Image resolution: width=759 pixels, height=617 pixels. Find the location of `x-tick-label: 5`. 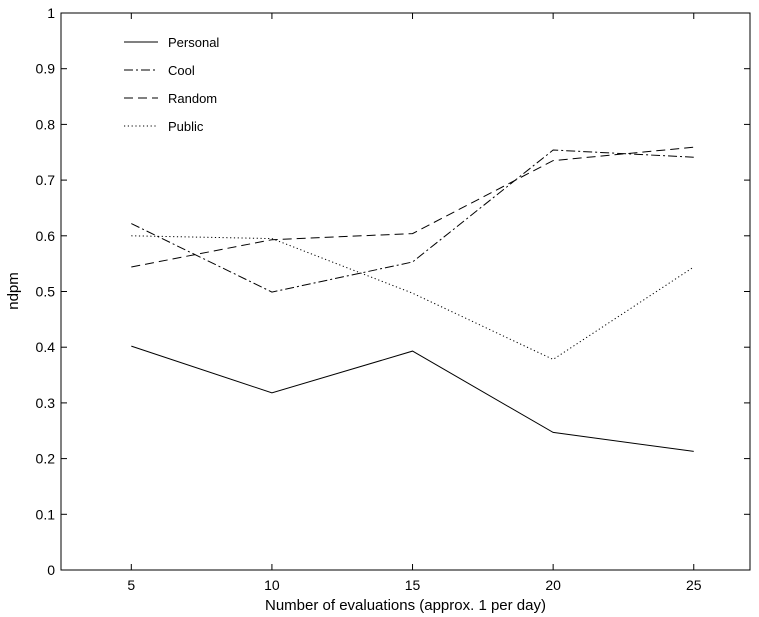

x-tick-label: 5 is located at coordinates (131, 585).